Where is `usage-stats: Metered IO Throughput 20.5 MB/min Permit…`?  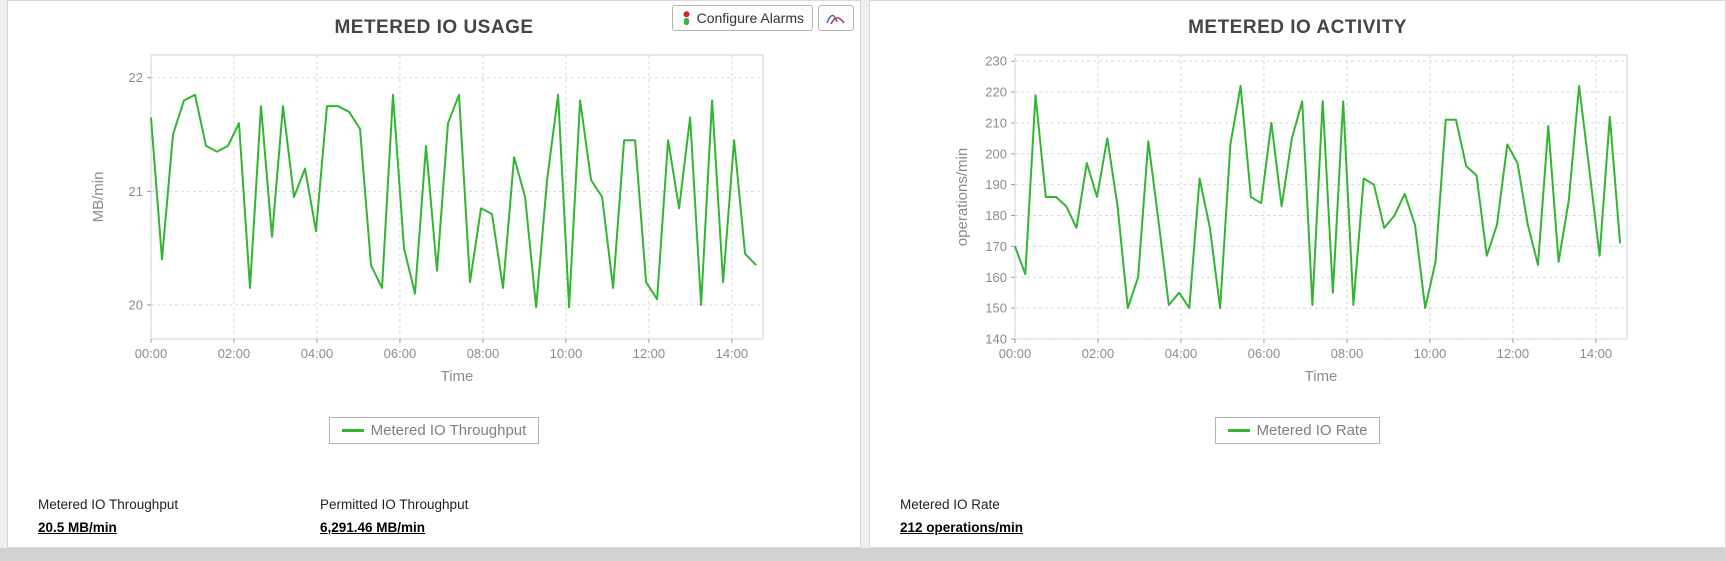 usage-stats: Metered IO Throughput 20.5 MB/min Permit… is located at coordinates (434, 516).